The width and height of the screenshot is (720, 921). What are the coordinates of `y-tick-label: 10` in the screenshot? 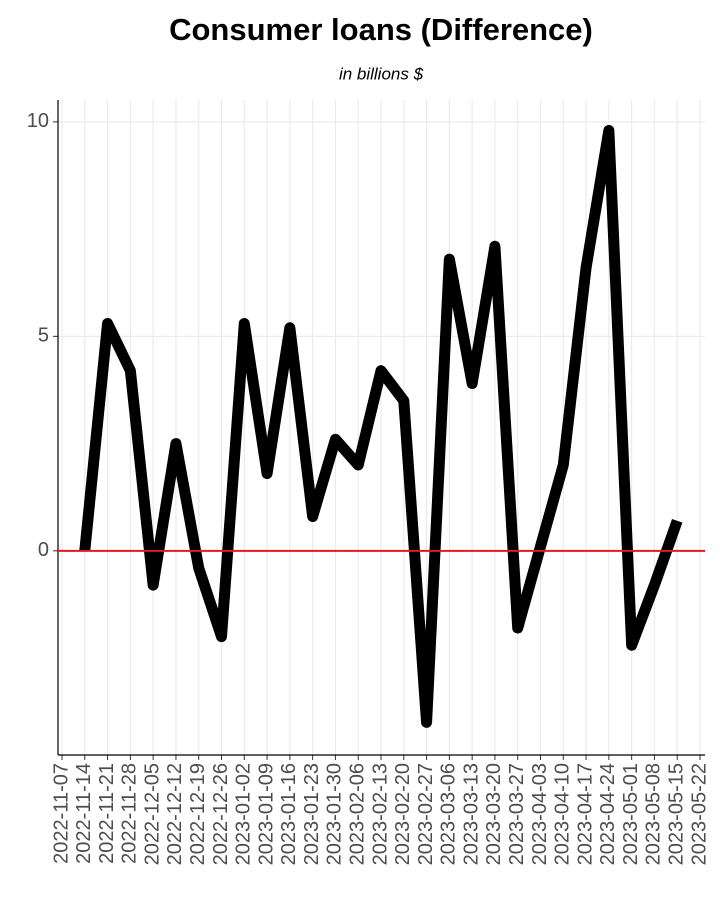 It's located at (38, 121).